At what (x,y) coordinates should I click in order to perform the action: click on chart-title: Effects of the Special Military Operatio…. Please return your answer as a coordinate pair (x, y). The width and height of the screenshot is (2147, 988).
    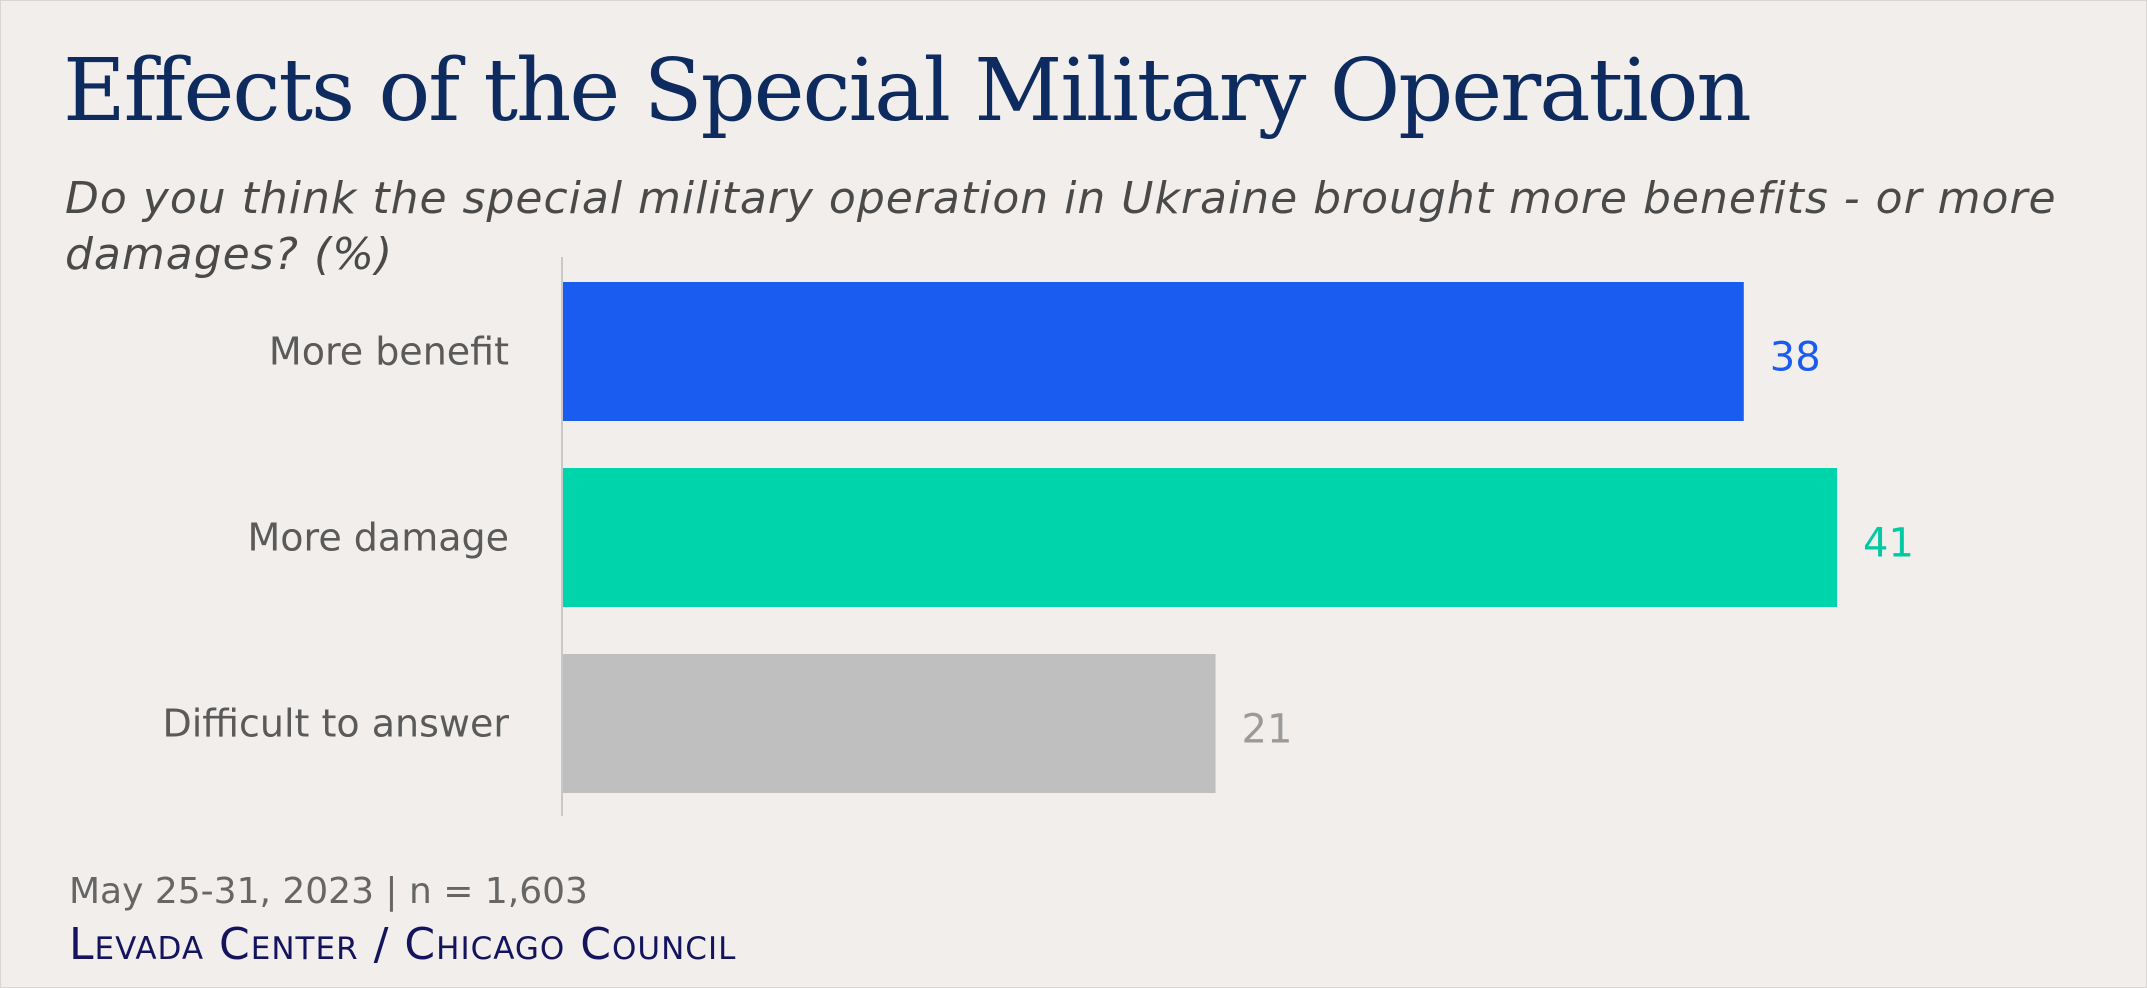
    Looking at the image, I should click on (907, 91).